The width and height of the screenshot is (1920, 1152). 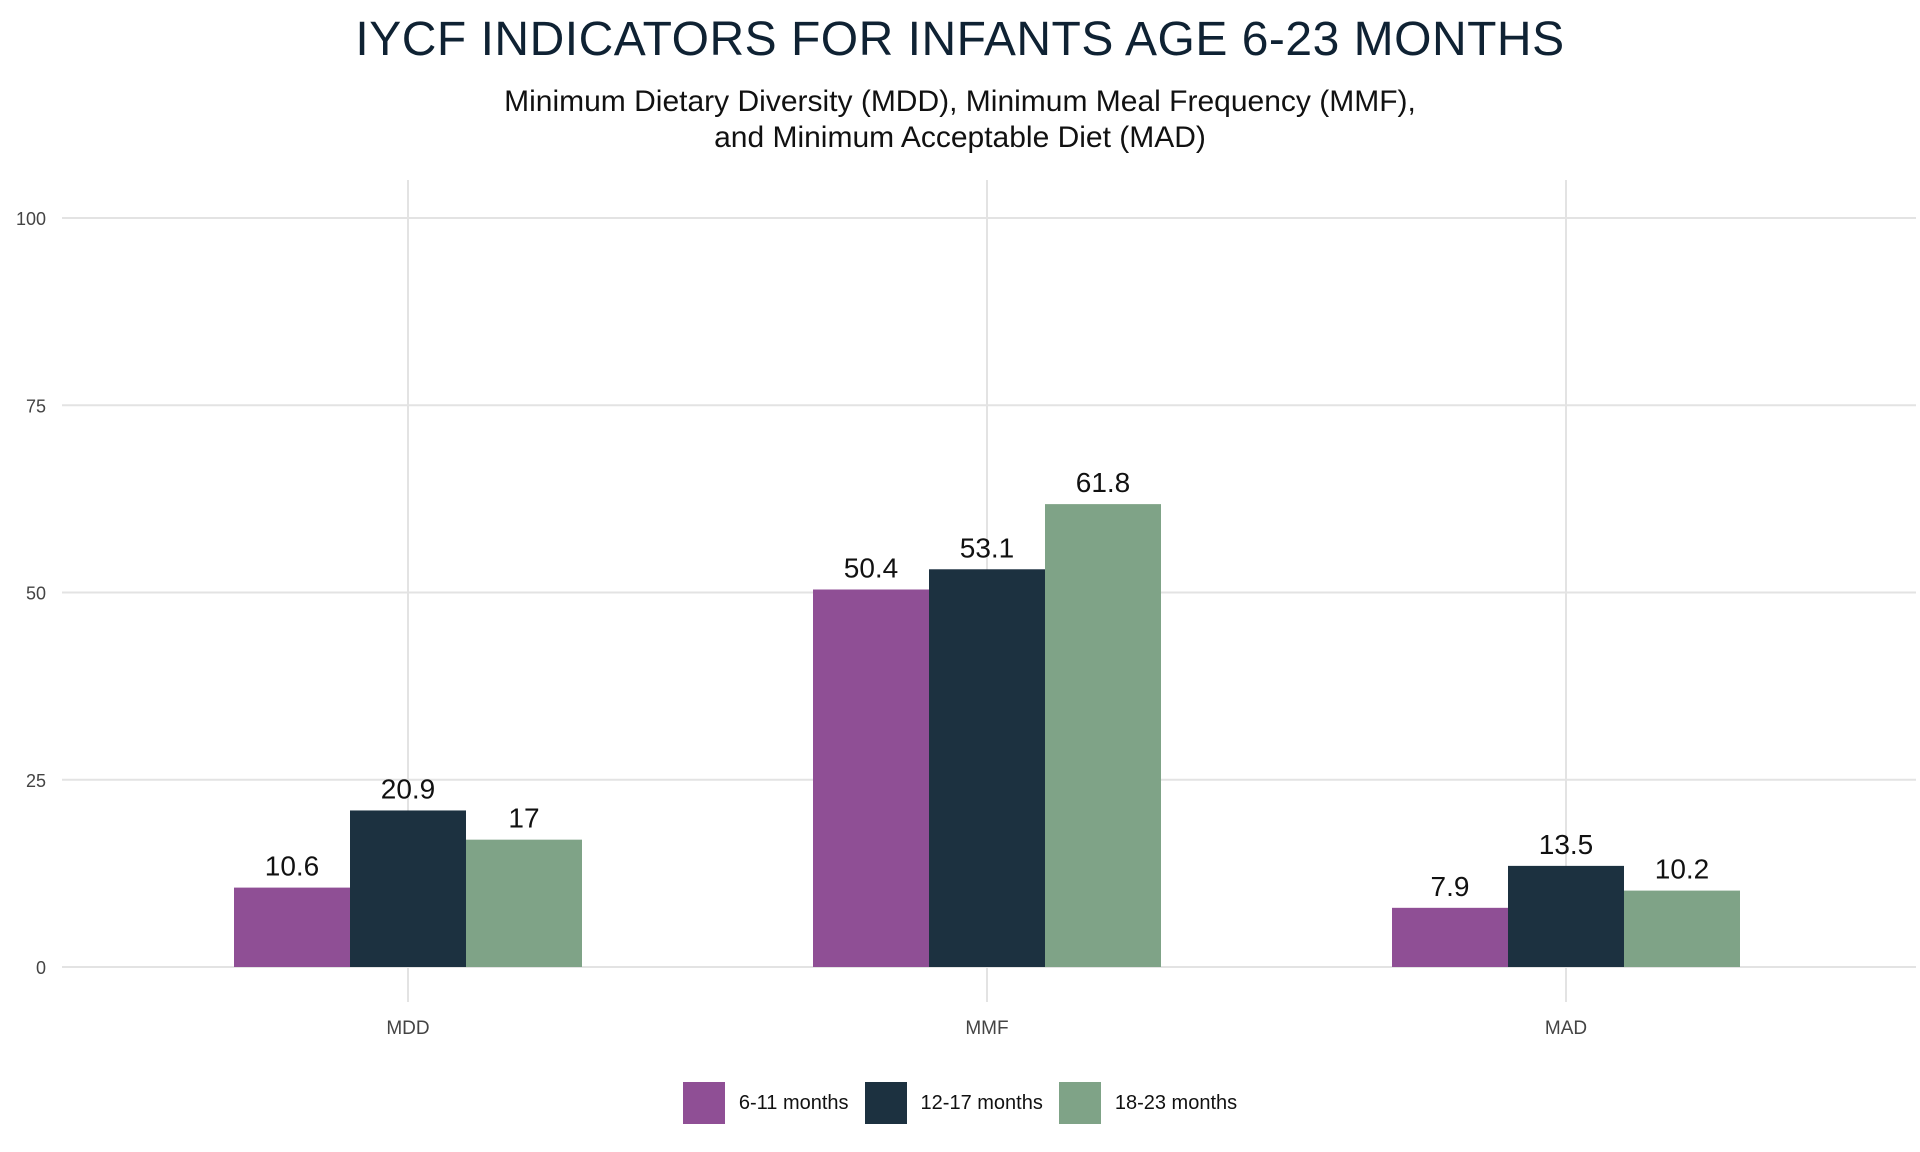 I want to click on legend-label: 12-17 months, so click(x=981, y=1102).